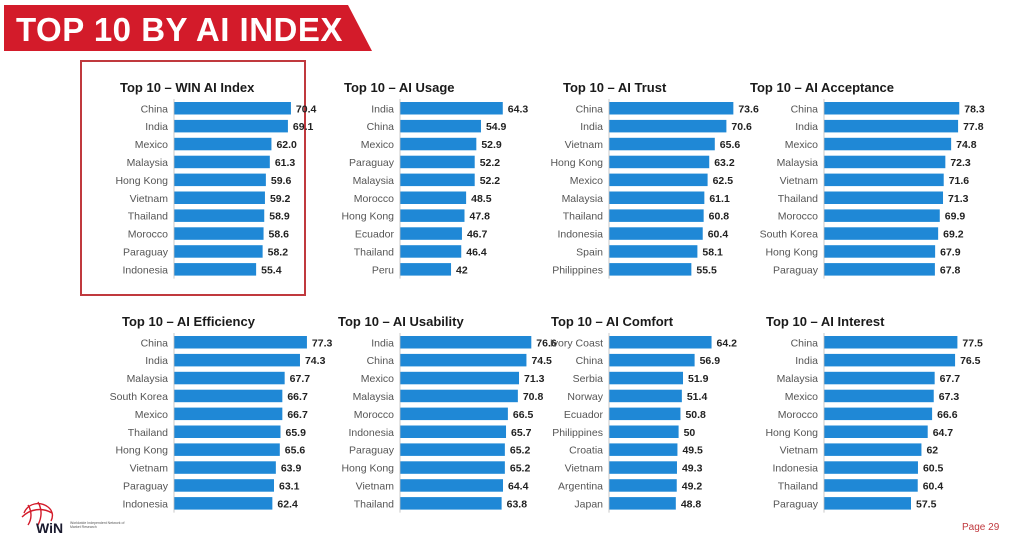  I want to click on value-label: 60.4, so click(718, 235).